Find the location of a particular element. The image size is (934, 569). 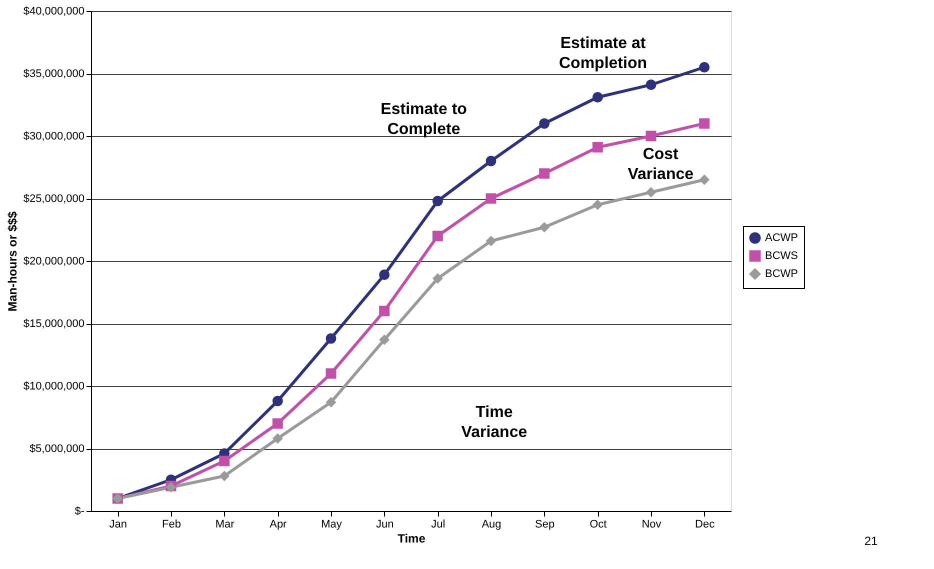

x-tick-label: Jun is located at coordinates (385, 524).